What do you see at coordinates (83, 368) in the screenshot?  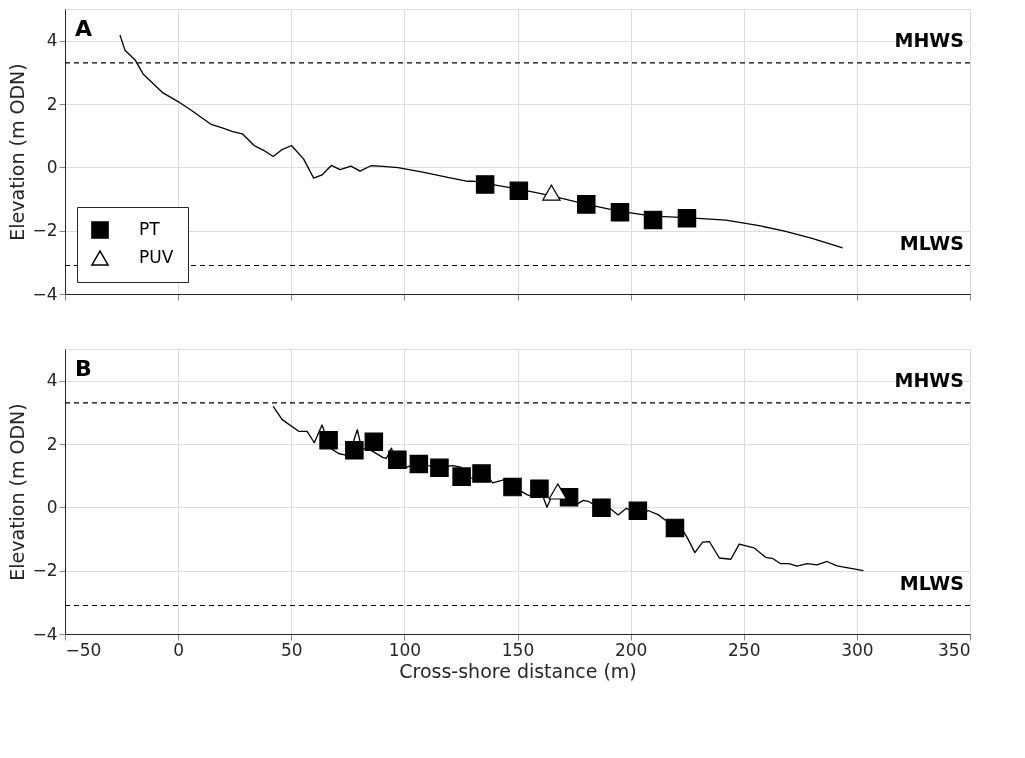 I see `chart-title: B` at bounding box center [83, 368].